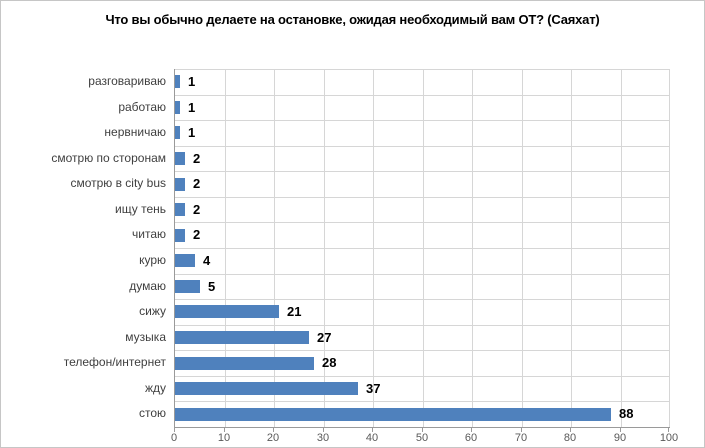 The width and height of the screenshot is (705, 448). What do you see at coordinates (294, 311) in the screenshot?
I see `bar-value-label: 21` at bounding box center [294, 311].